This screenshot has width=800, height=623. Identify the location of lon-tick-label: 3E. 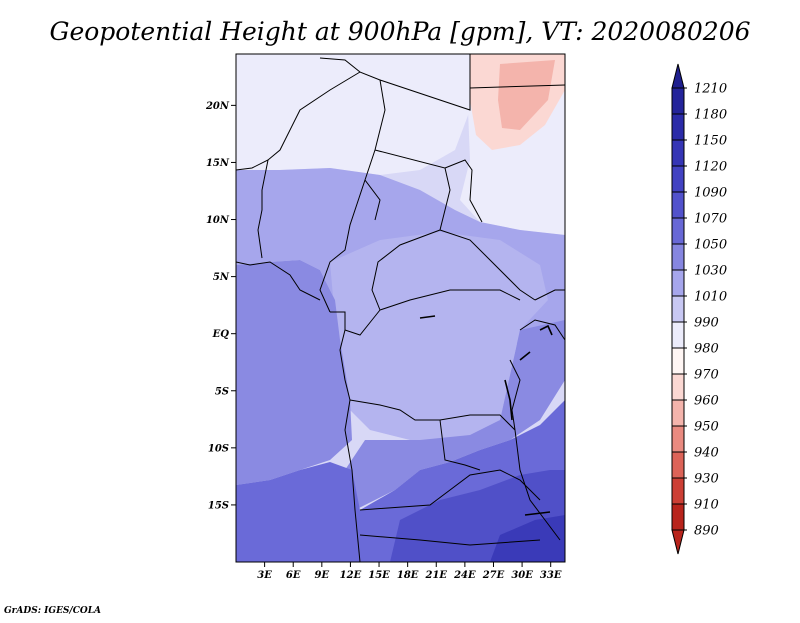
(264, 575).